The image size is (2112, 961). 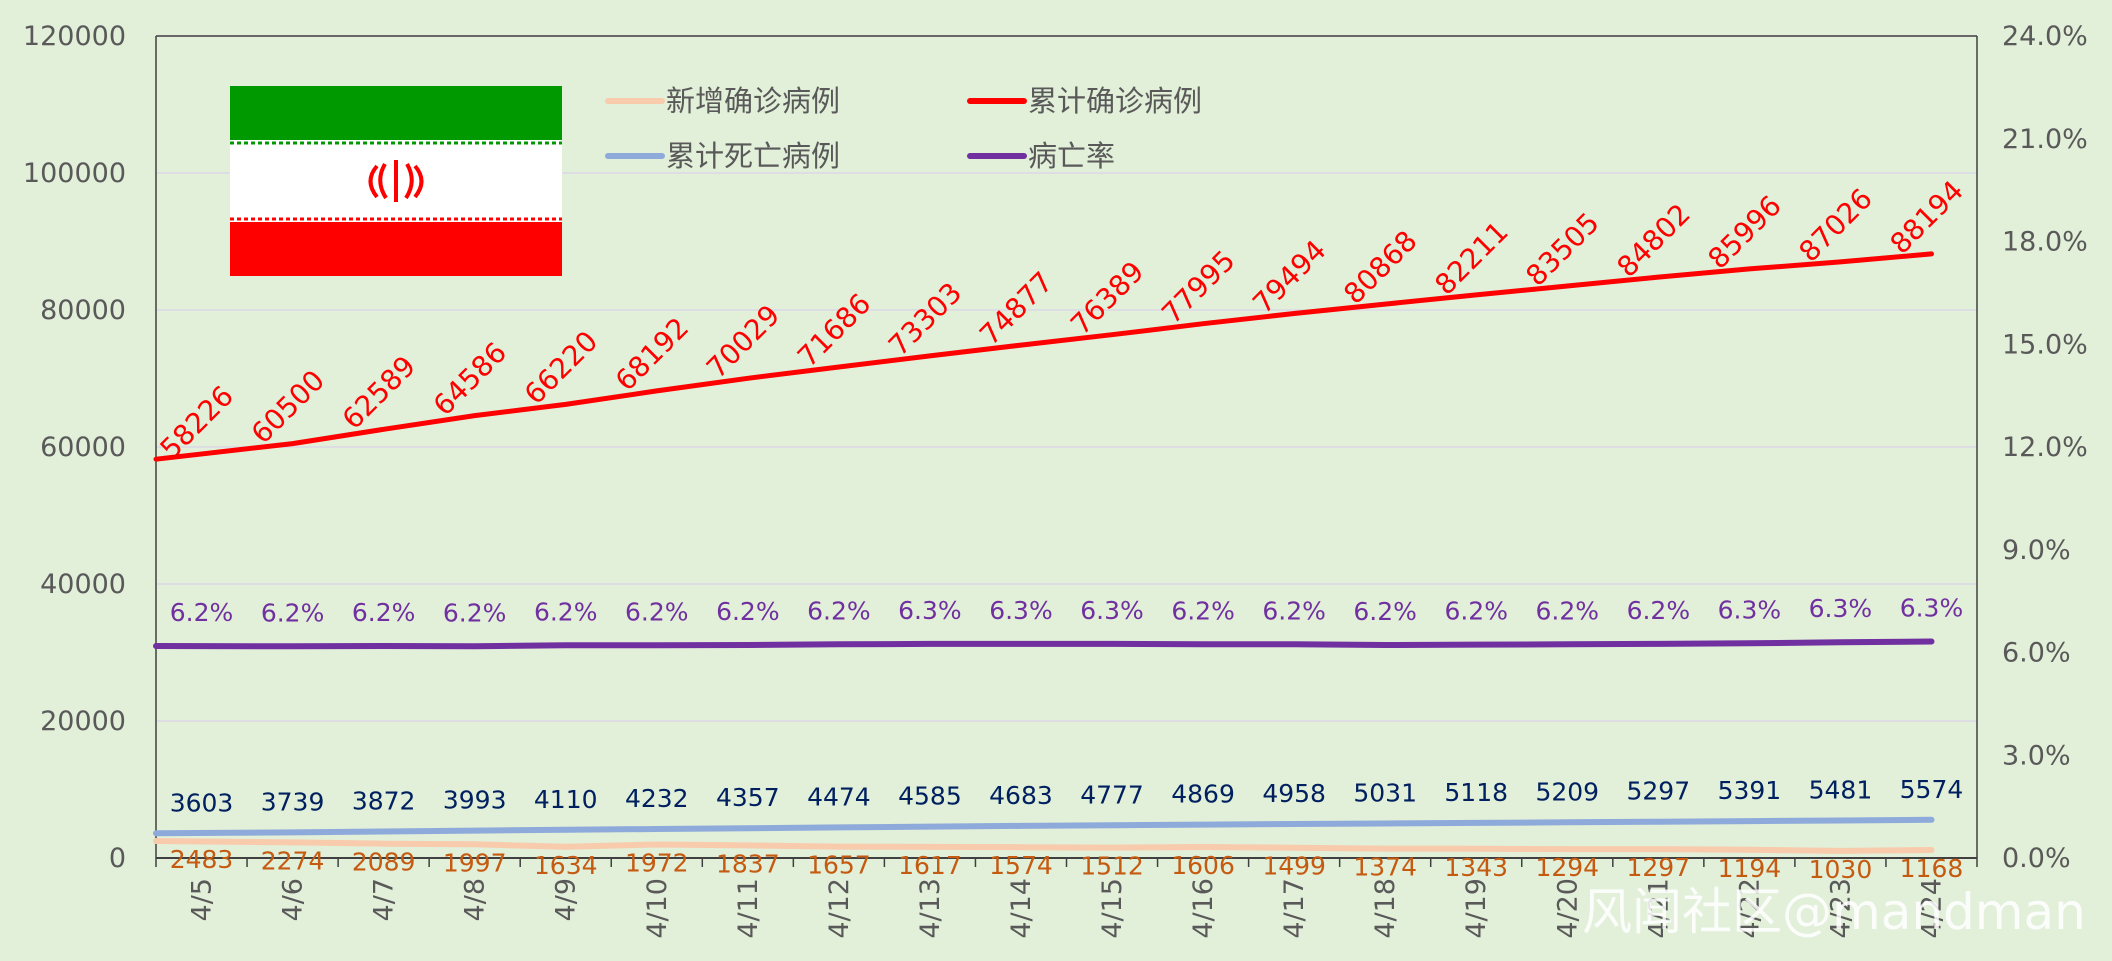 I want to click on total-deaths-data-label: 5209, so click(x=1567, y=791).